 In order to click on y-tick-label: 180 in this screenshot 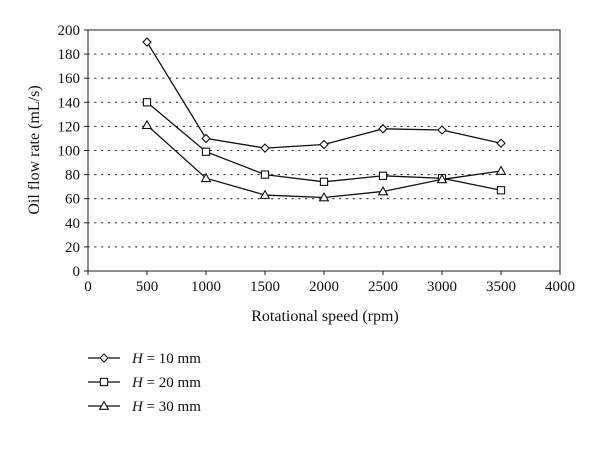, I will do `click(69, 55)`.